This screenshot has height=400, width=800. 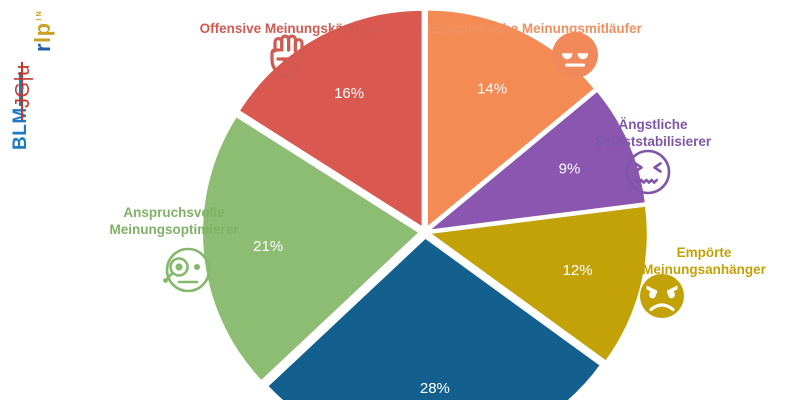 What do you see at coordinates (648, 174) in the screenshot?
I see `confounded-face-icon` at bounding box center [648, 174].